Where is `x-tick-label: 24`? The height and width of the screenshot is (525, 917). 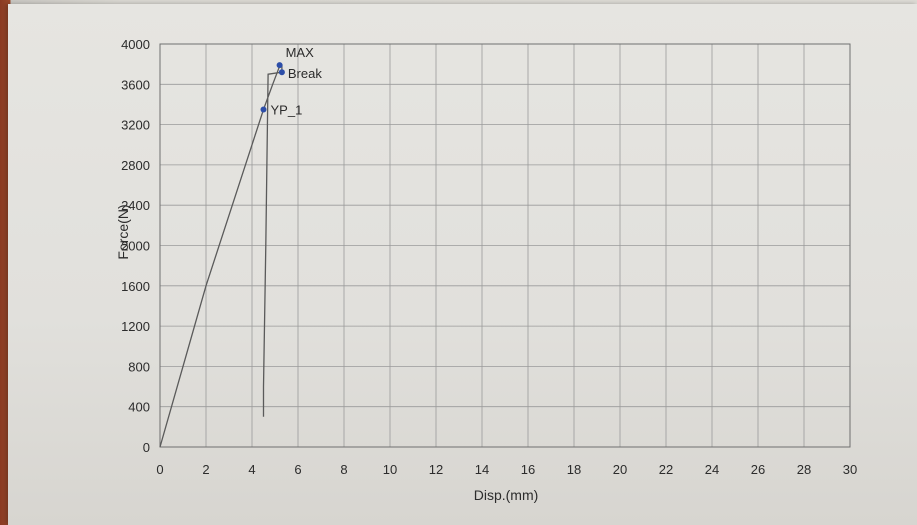
x-tick-label: 24 is located at coordinates (712, 469).